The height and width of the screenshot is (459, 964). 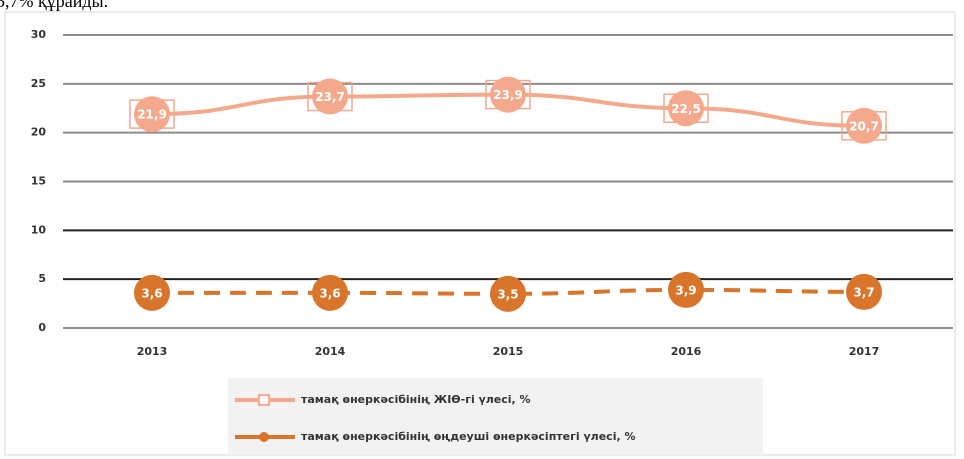 I want to click on data-label: 3,5, so click(x=507, y=294).